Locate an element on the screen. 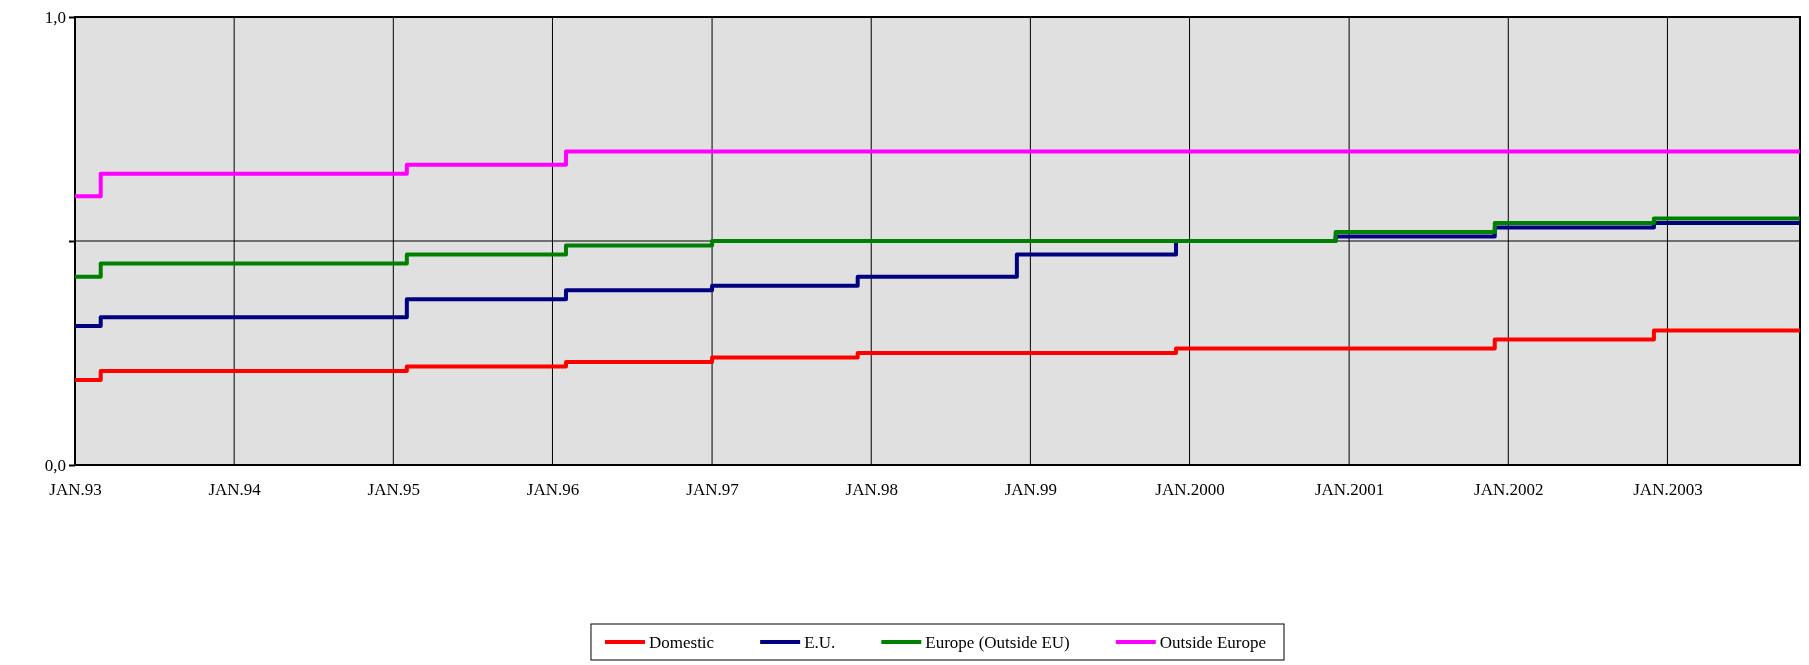 This screenshot has height=665, width=1809. legend-label: E.U. is located at coordinates (820, 642).